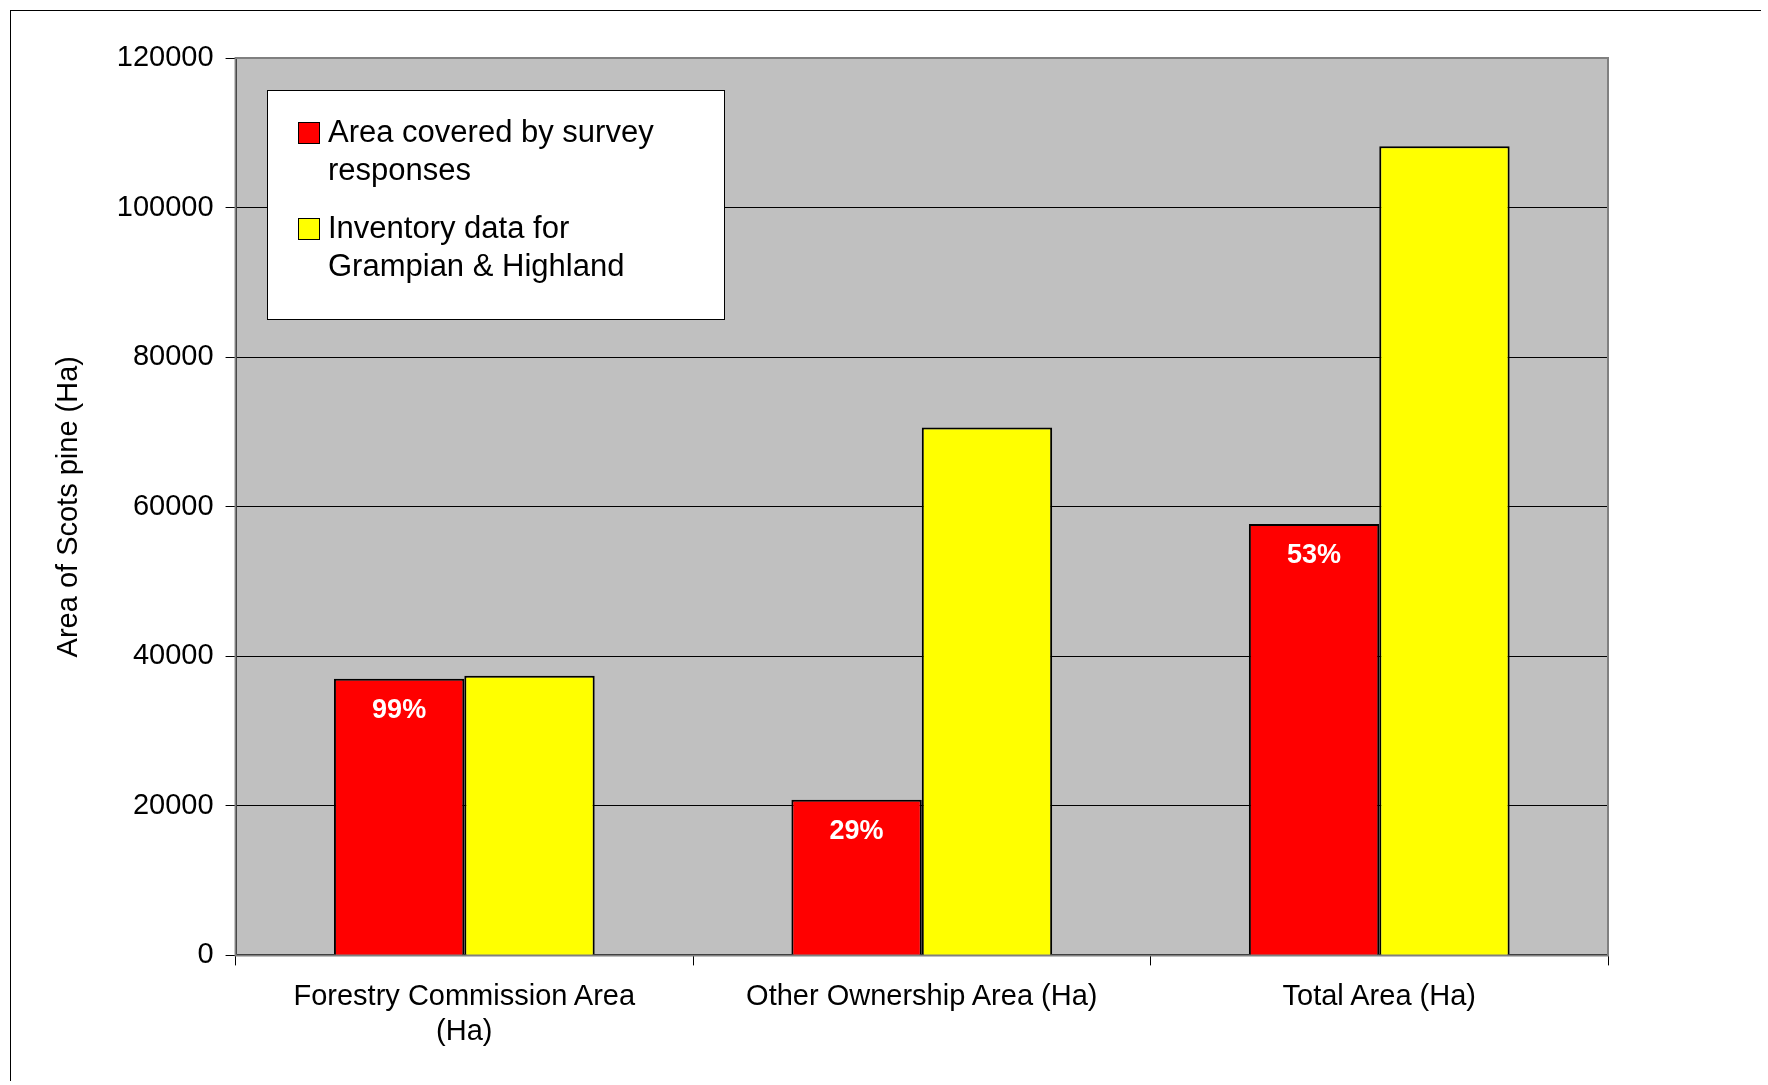  Describe the element at coordinates (464, 1012) in the screenshot. I see `x-tick-label: Forestry Commission Area (Ha)` at that location.